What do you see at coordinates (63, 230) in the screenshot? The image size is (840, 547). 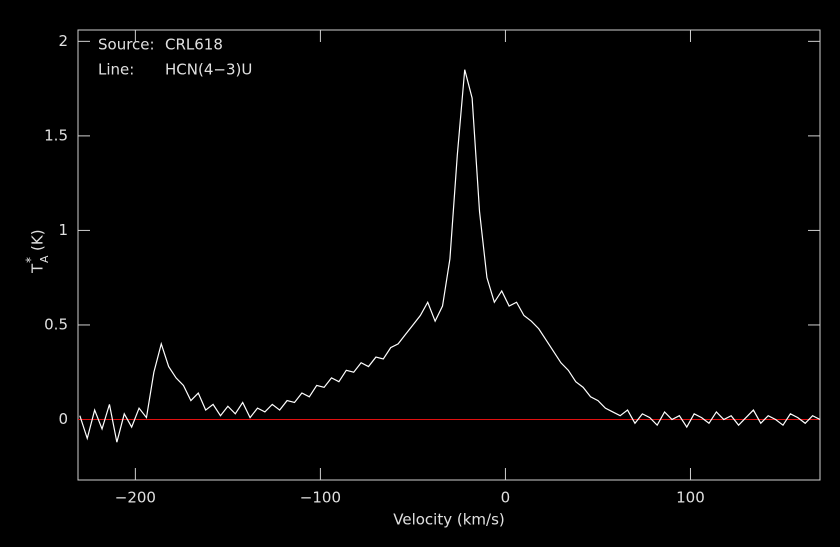 I see `y-tick-label: 1` at bounding box center [63, 230].